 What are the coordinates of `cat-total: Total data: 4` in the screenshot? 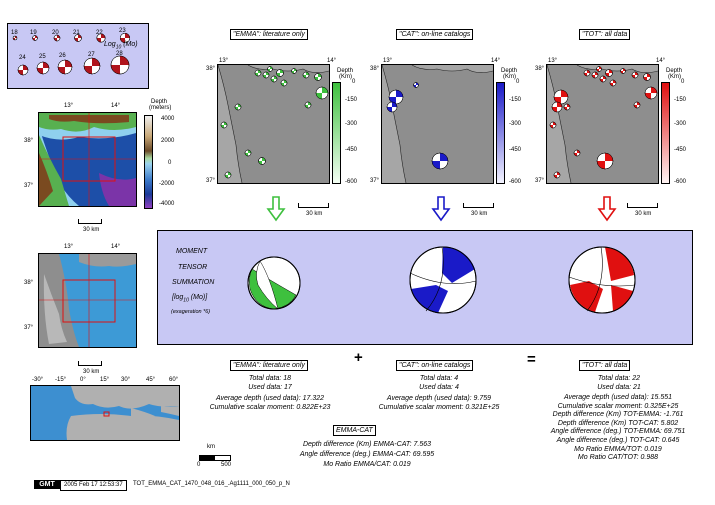 It's located at (439, 378).